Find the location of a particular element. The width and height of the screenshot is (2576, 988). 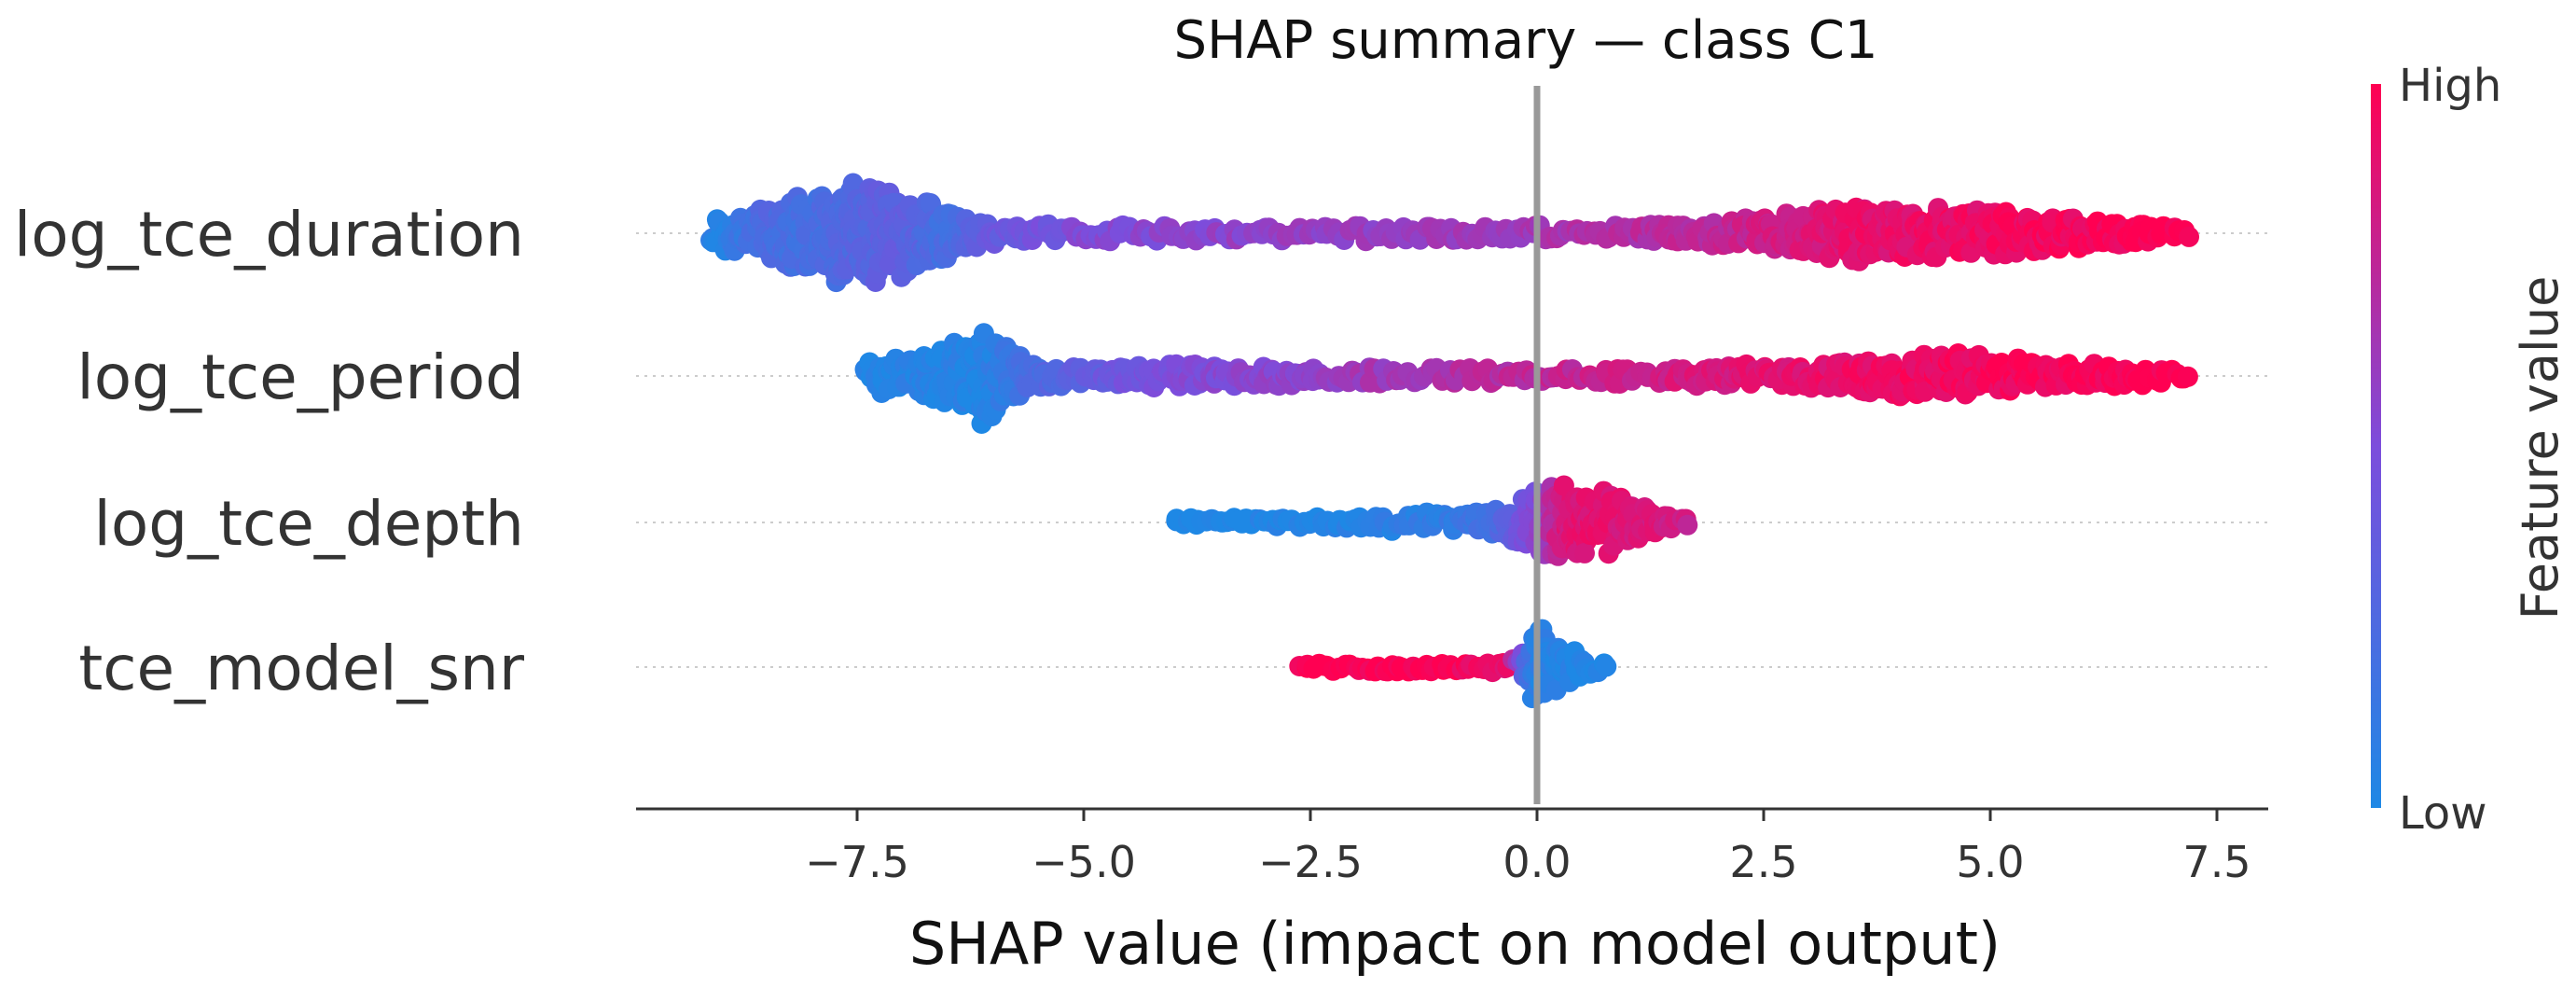

x-tick-label: −5.0 is located at coordinates (1084, 862).